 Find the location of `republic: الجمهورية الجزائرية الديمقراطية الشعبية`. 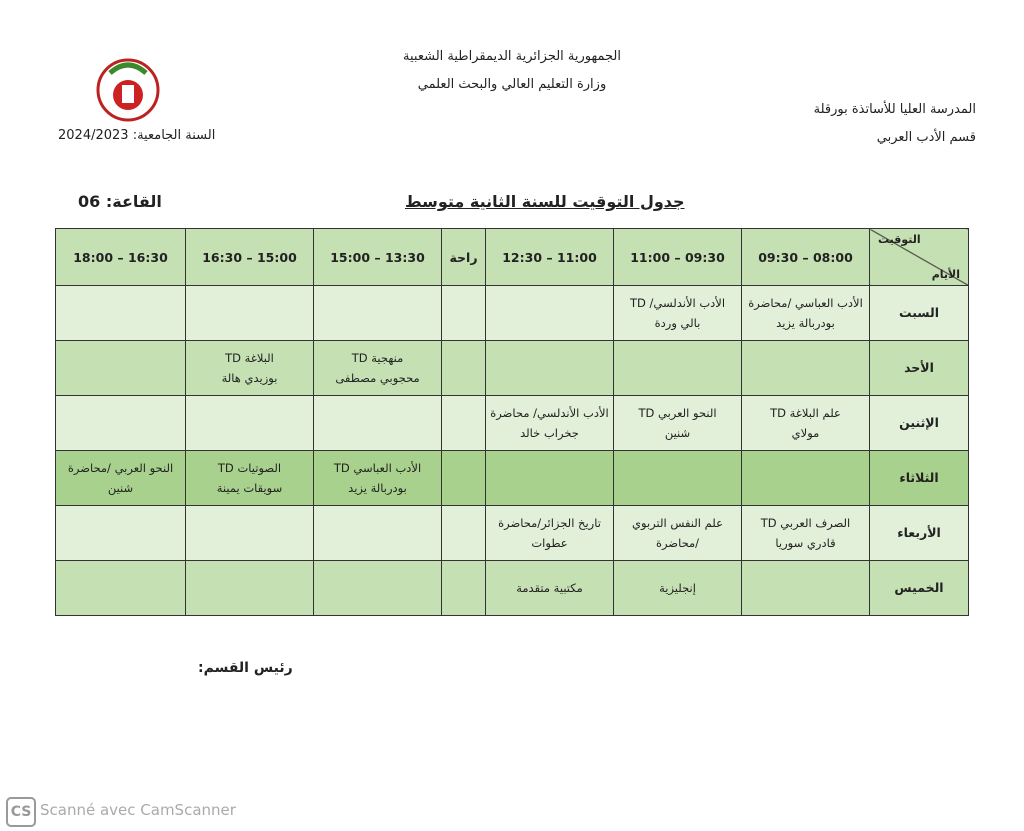

republic: الجمهورية الجزائرية الديمقراطية الشعبية is located at coordinates (512, 56).